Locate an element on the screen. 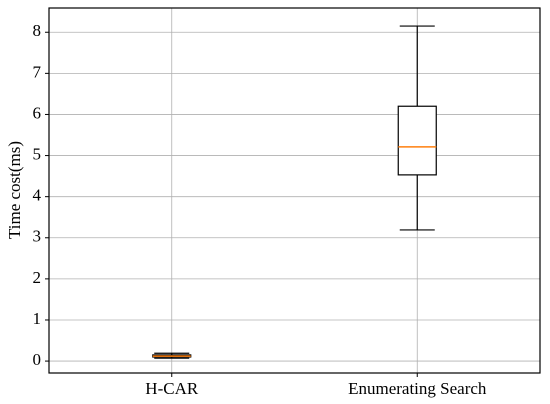  y-tick-label: 1 is located at coordinates (37, 318).